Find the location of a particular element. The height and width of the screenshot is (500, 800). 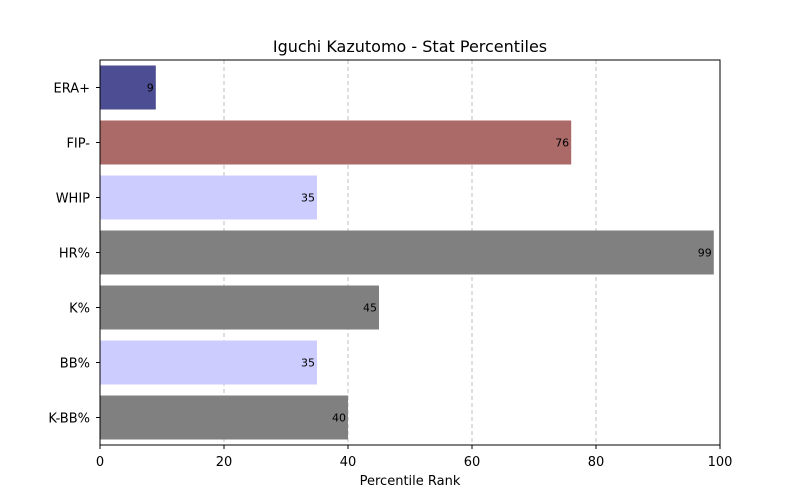

bar-value-label: 99 is located at coordinates (705, 253).